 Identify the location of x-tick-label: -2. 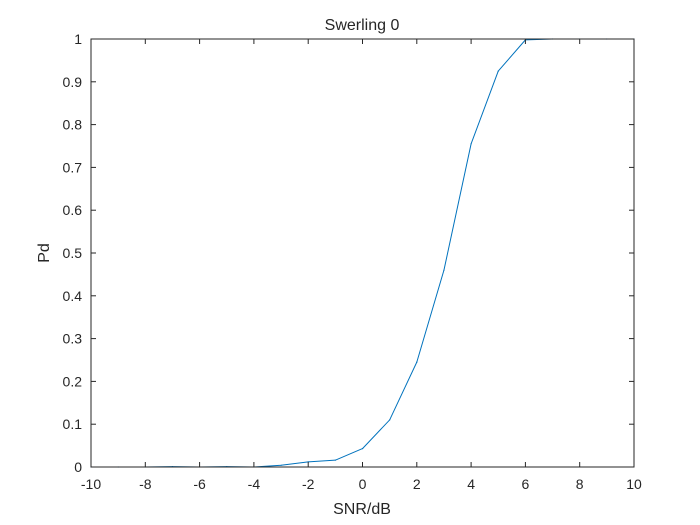
(308, 484).